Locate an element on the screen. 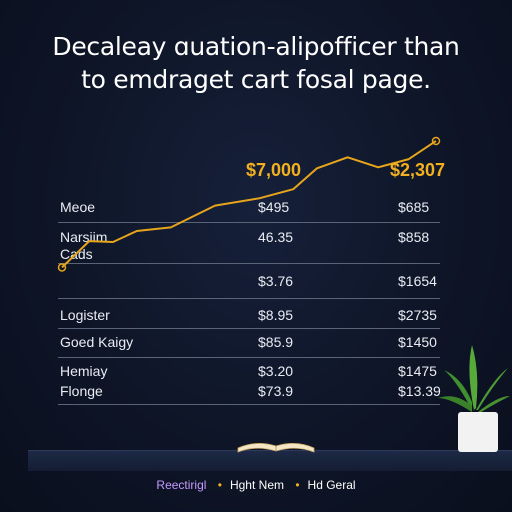 The image size is (512, 512). row-value-2: $1450 is located at coordinates (417, 342).